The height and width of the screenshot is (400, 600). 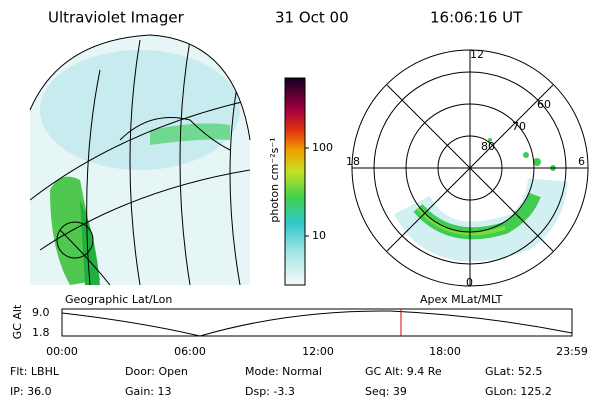 What do you see at coordinates (41, 312) in the screenshot?
I see `y-label: 9.0` at bounding box center [41, 312].